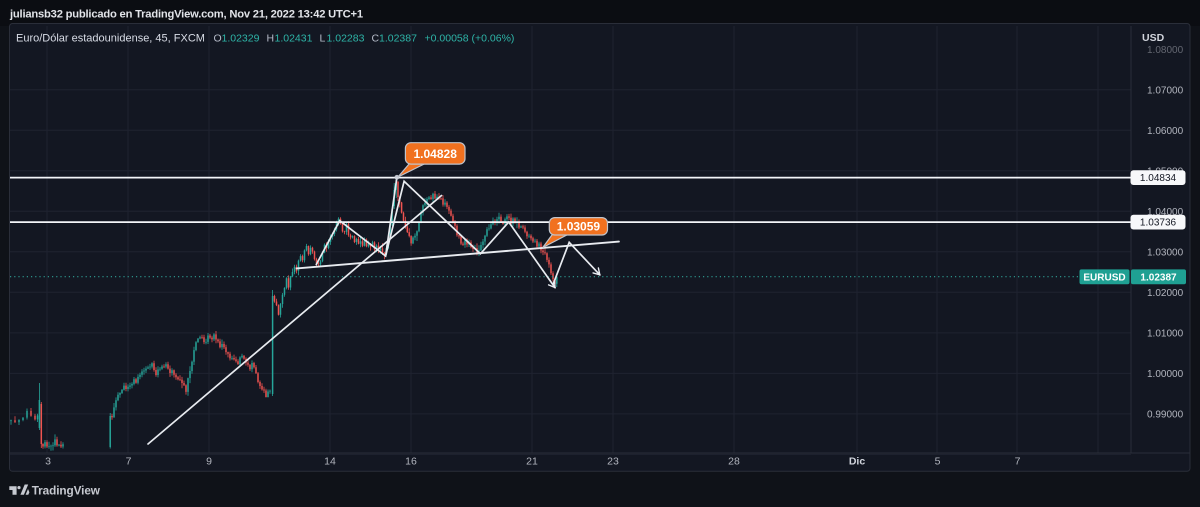 The image size is (1200, 507). I want to click on svg-text: 1.00000, so click(1165, 374).